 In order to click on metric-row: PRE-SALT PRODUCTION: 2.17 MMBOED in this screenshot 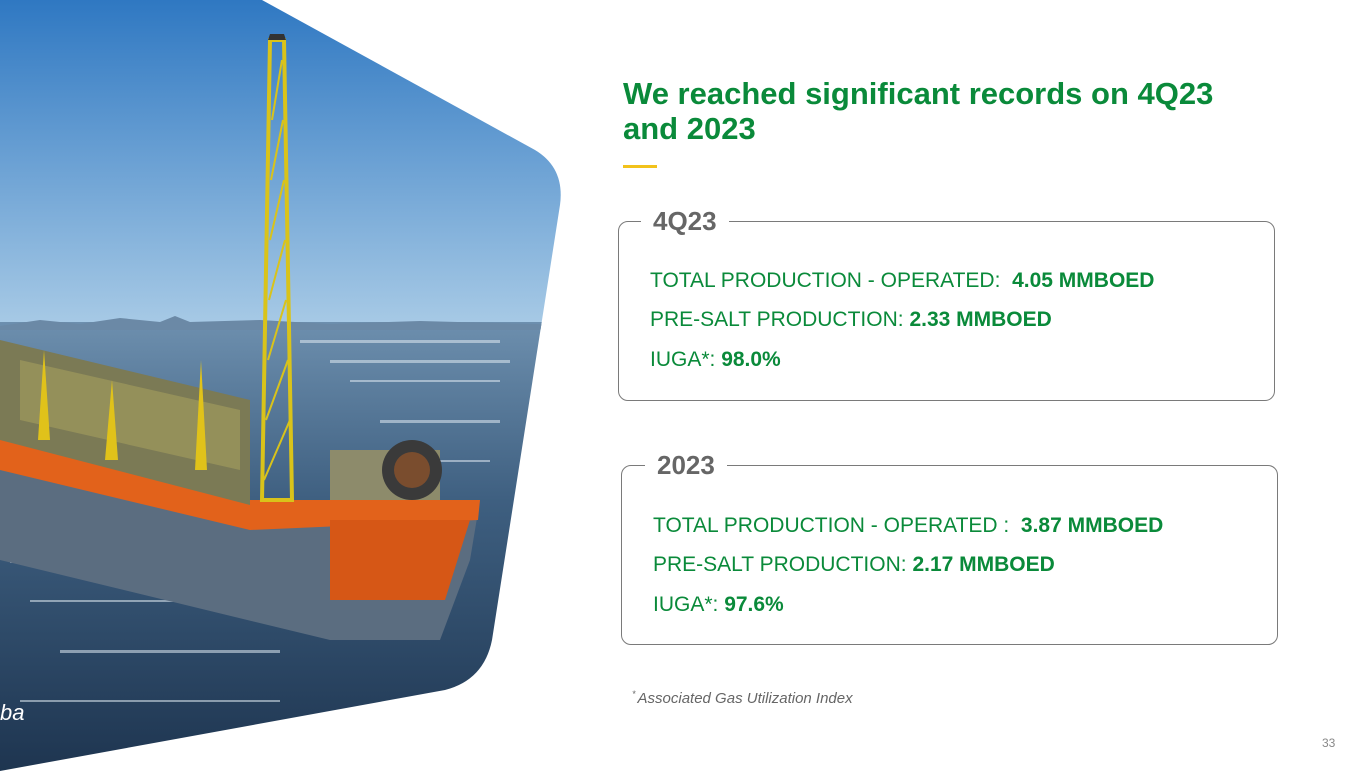, I will do `click(854, 565)`.